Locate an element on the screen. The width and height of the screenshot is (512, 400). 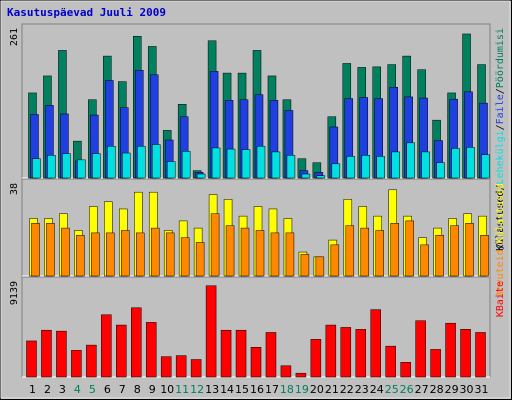
x-tick-label: 4 is located at coordinates (77, 389).